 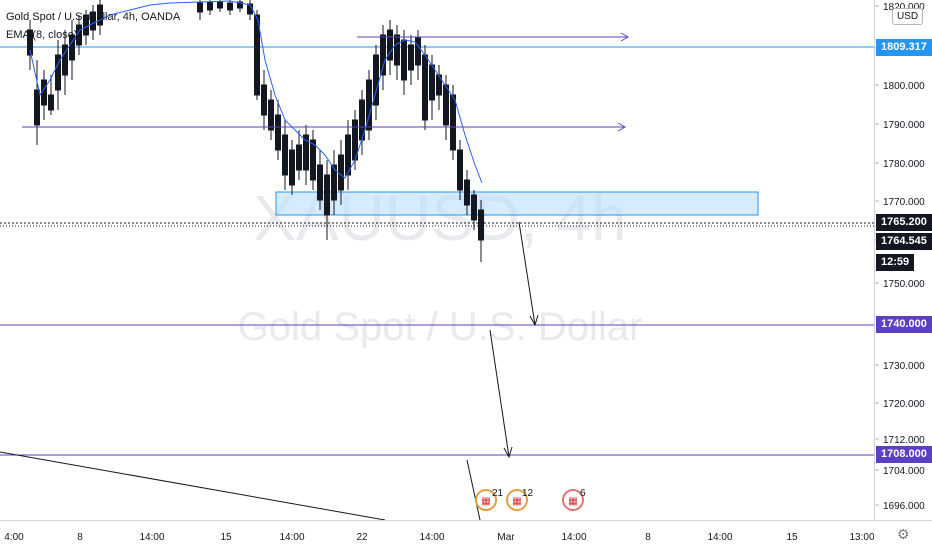 I want to click on price-tick-label: 1696.000, so click(x=904, y=506).